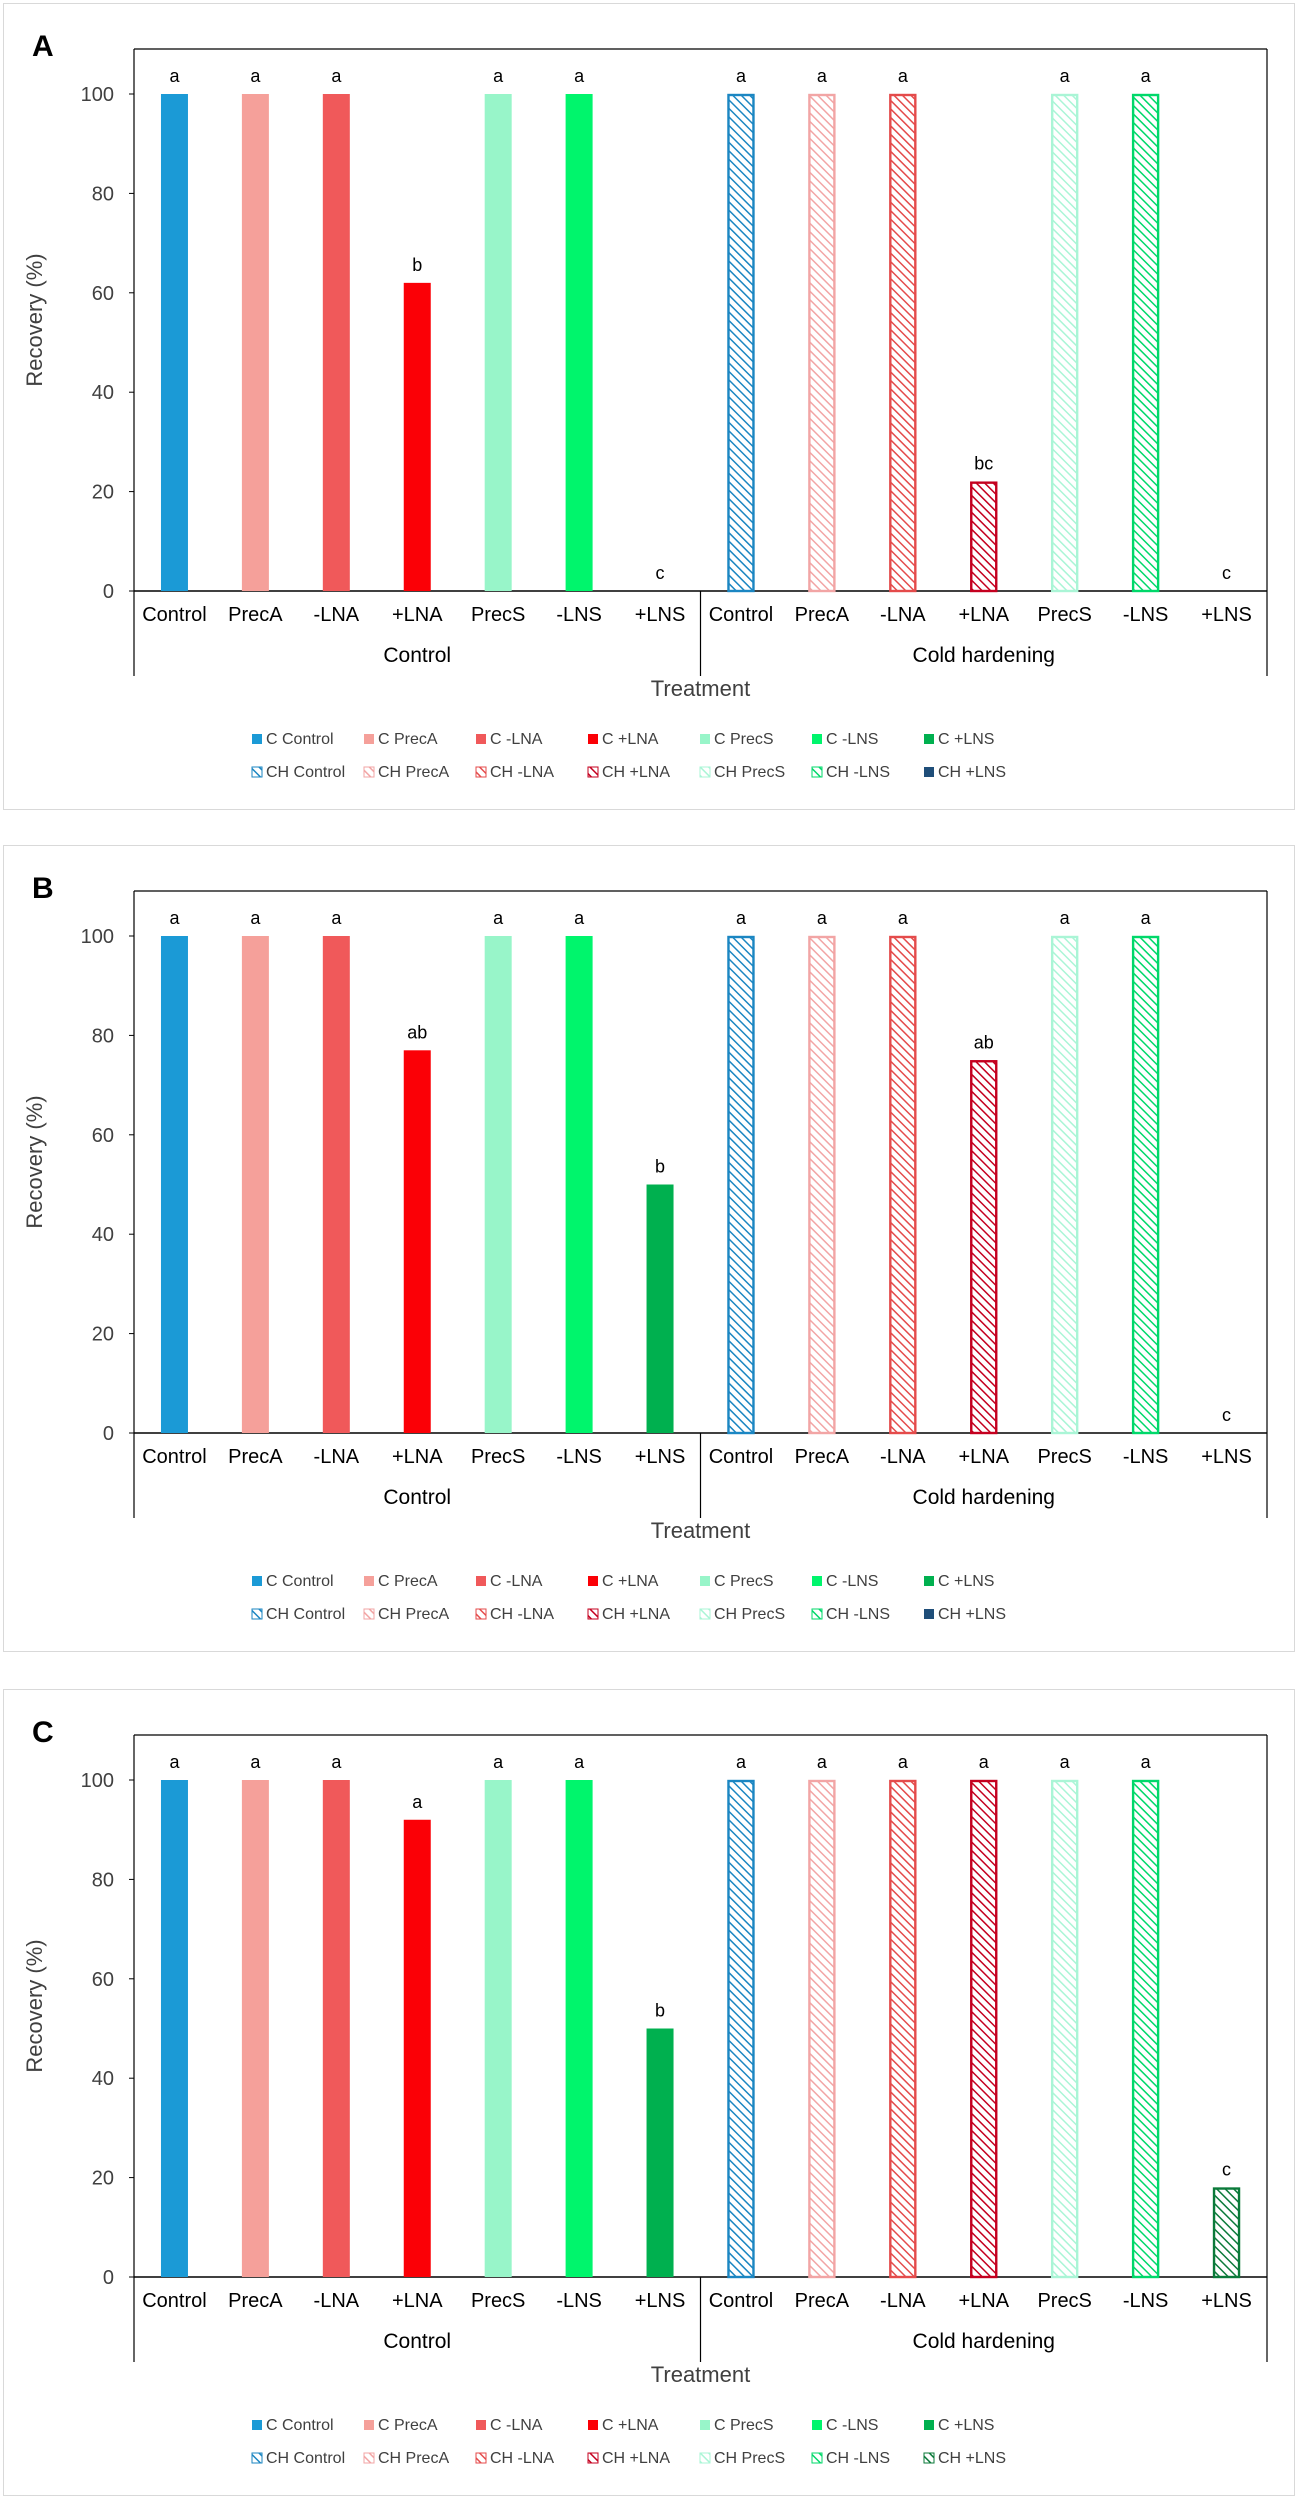 This screenshot has height=2501, width=1299. Describe the element at coordinates (43, 1732) in the screenshot. I see `panel-letter: C` at that location.